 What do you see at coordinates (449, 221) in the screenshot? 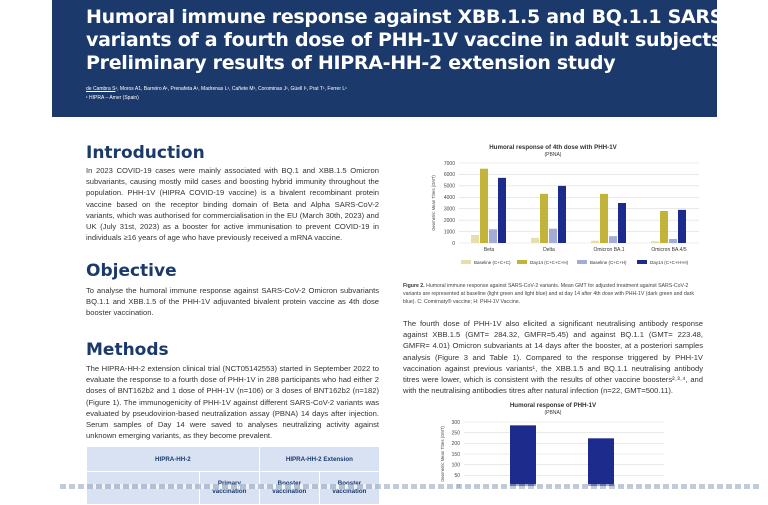
I see `y-tick-label: 2000` at bounding box center [449, 221].